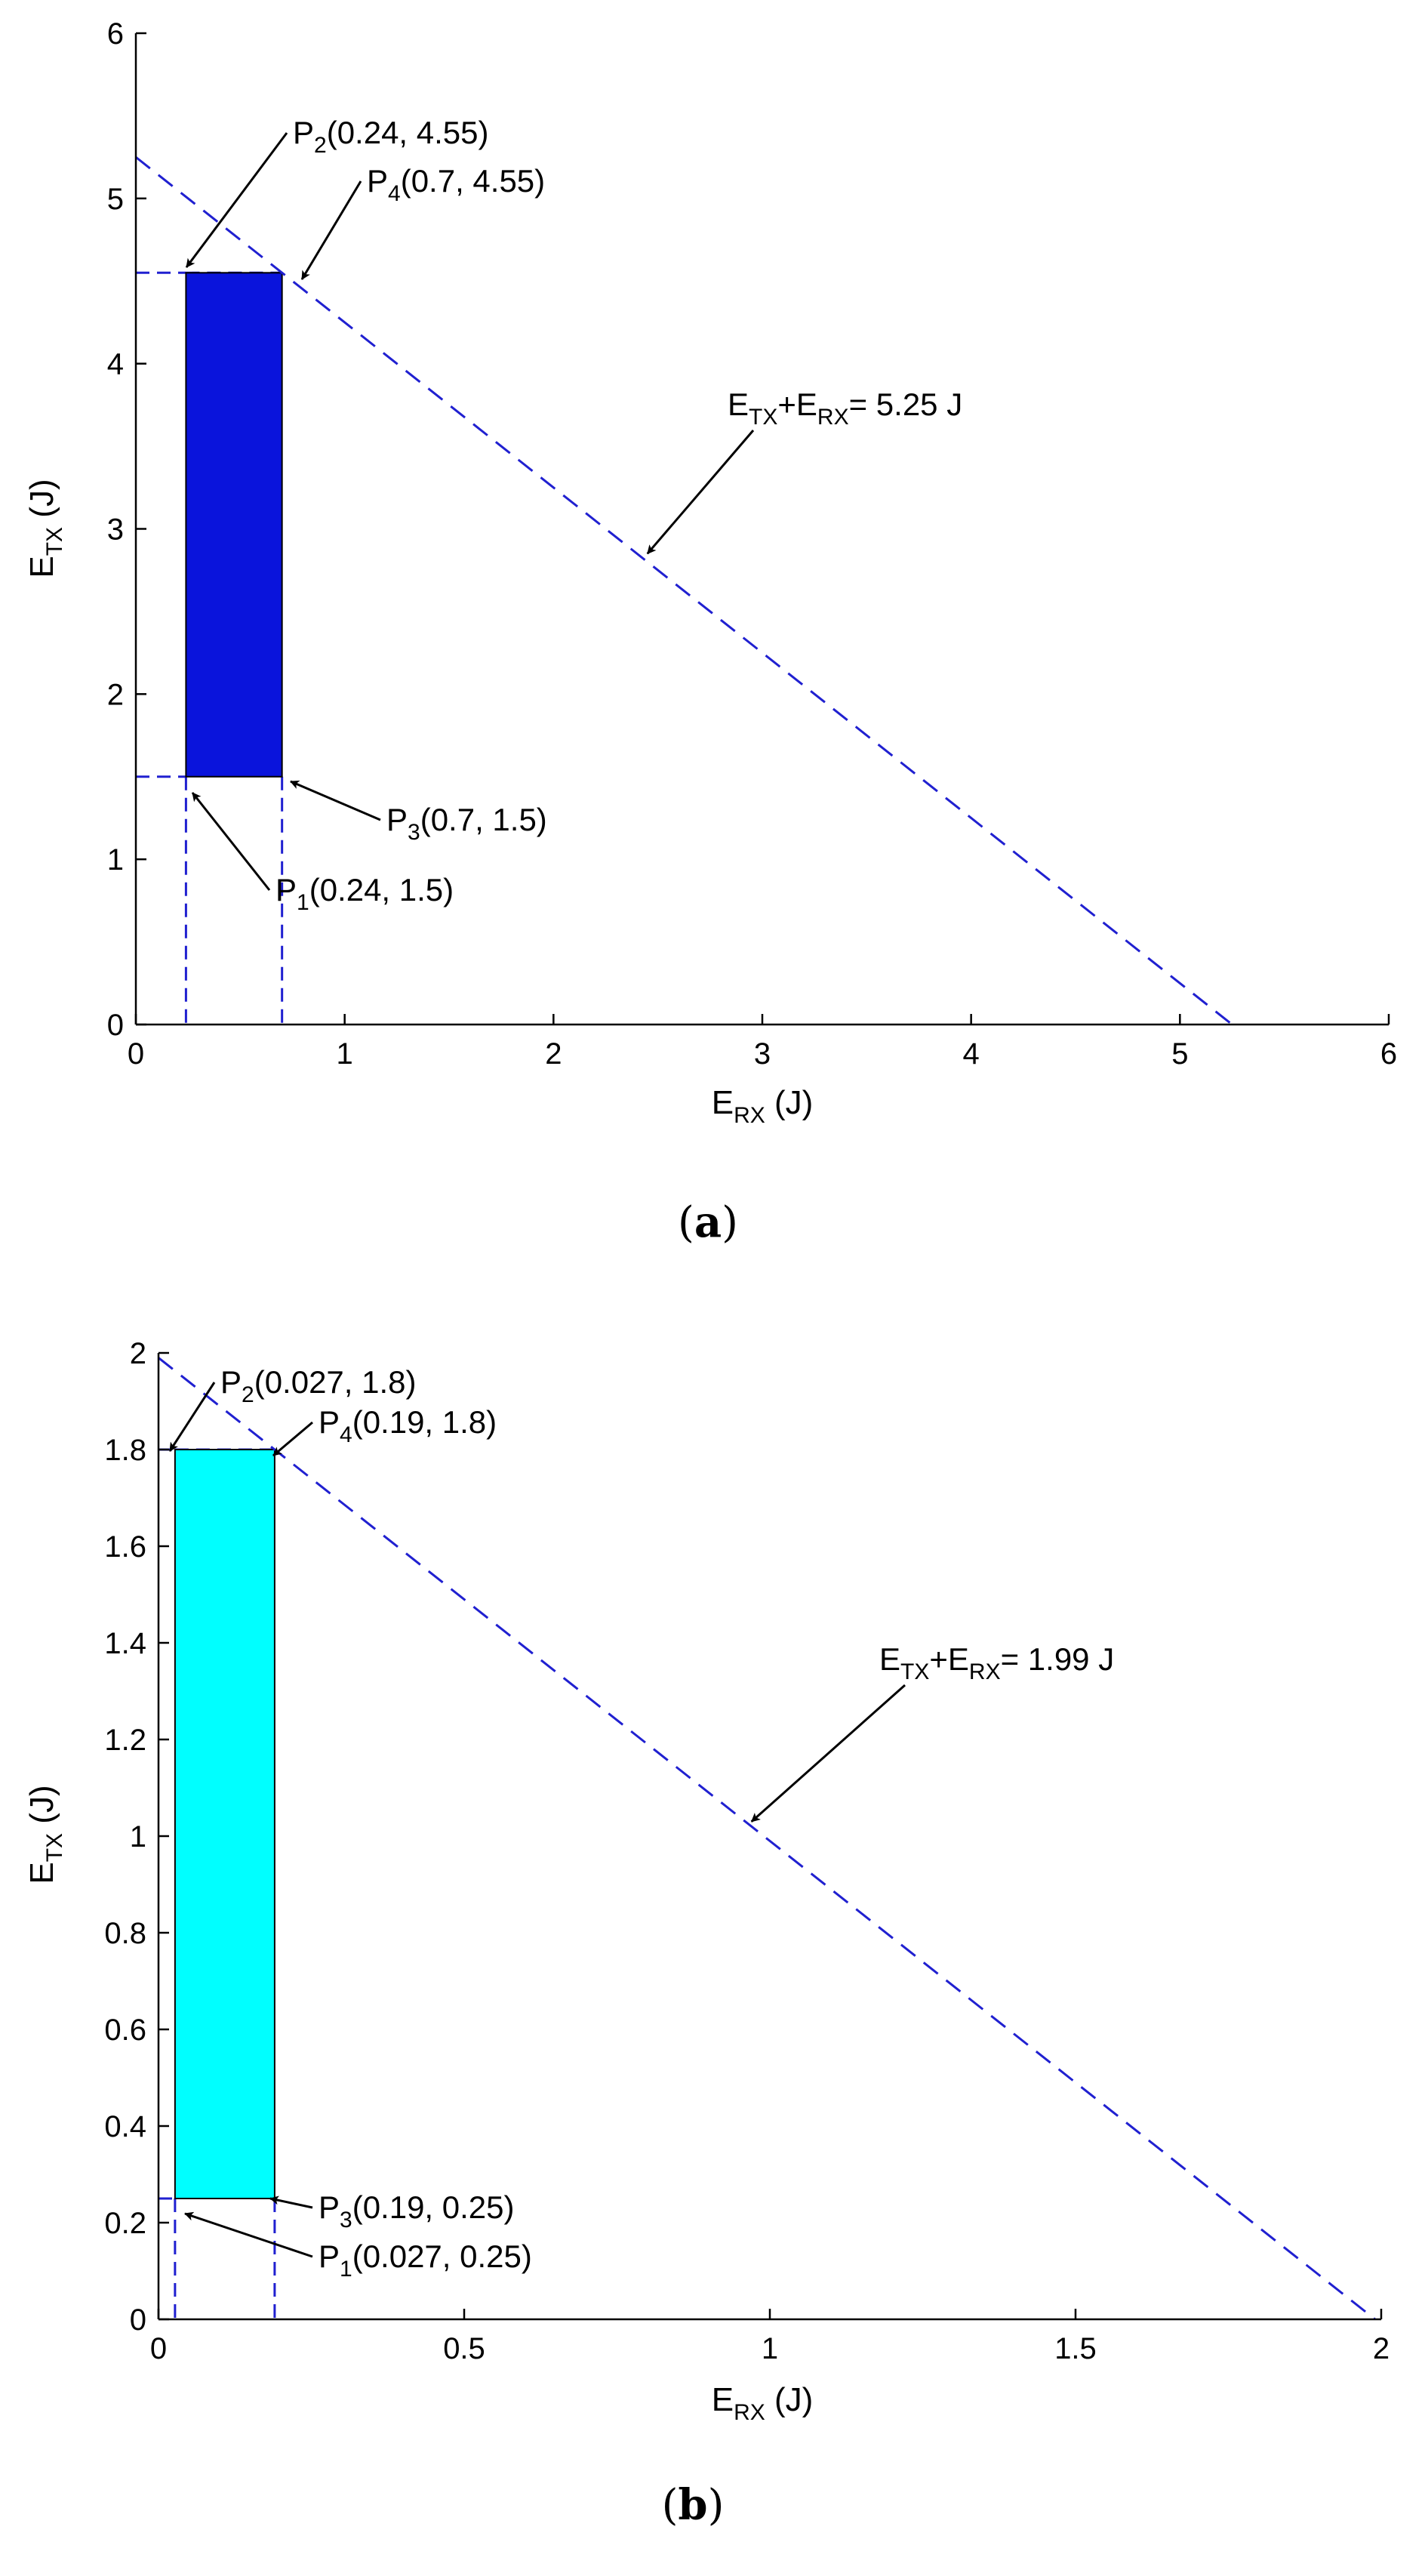  Describe the element at coordinates (115, 200) in the screenshot. I see `y-tick-label: 5` at that location.